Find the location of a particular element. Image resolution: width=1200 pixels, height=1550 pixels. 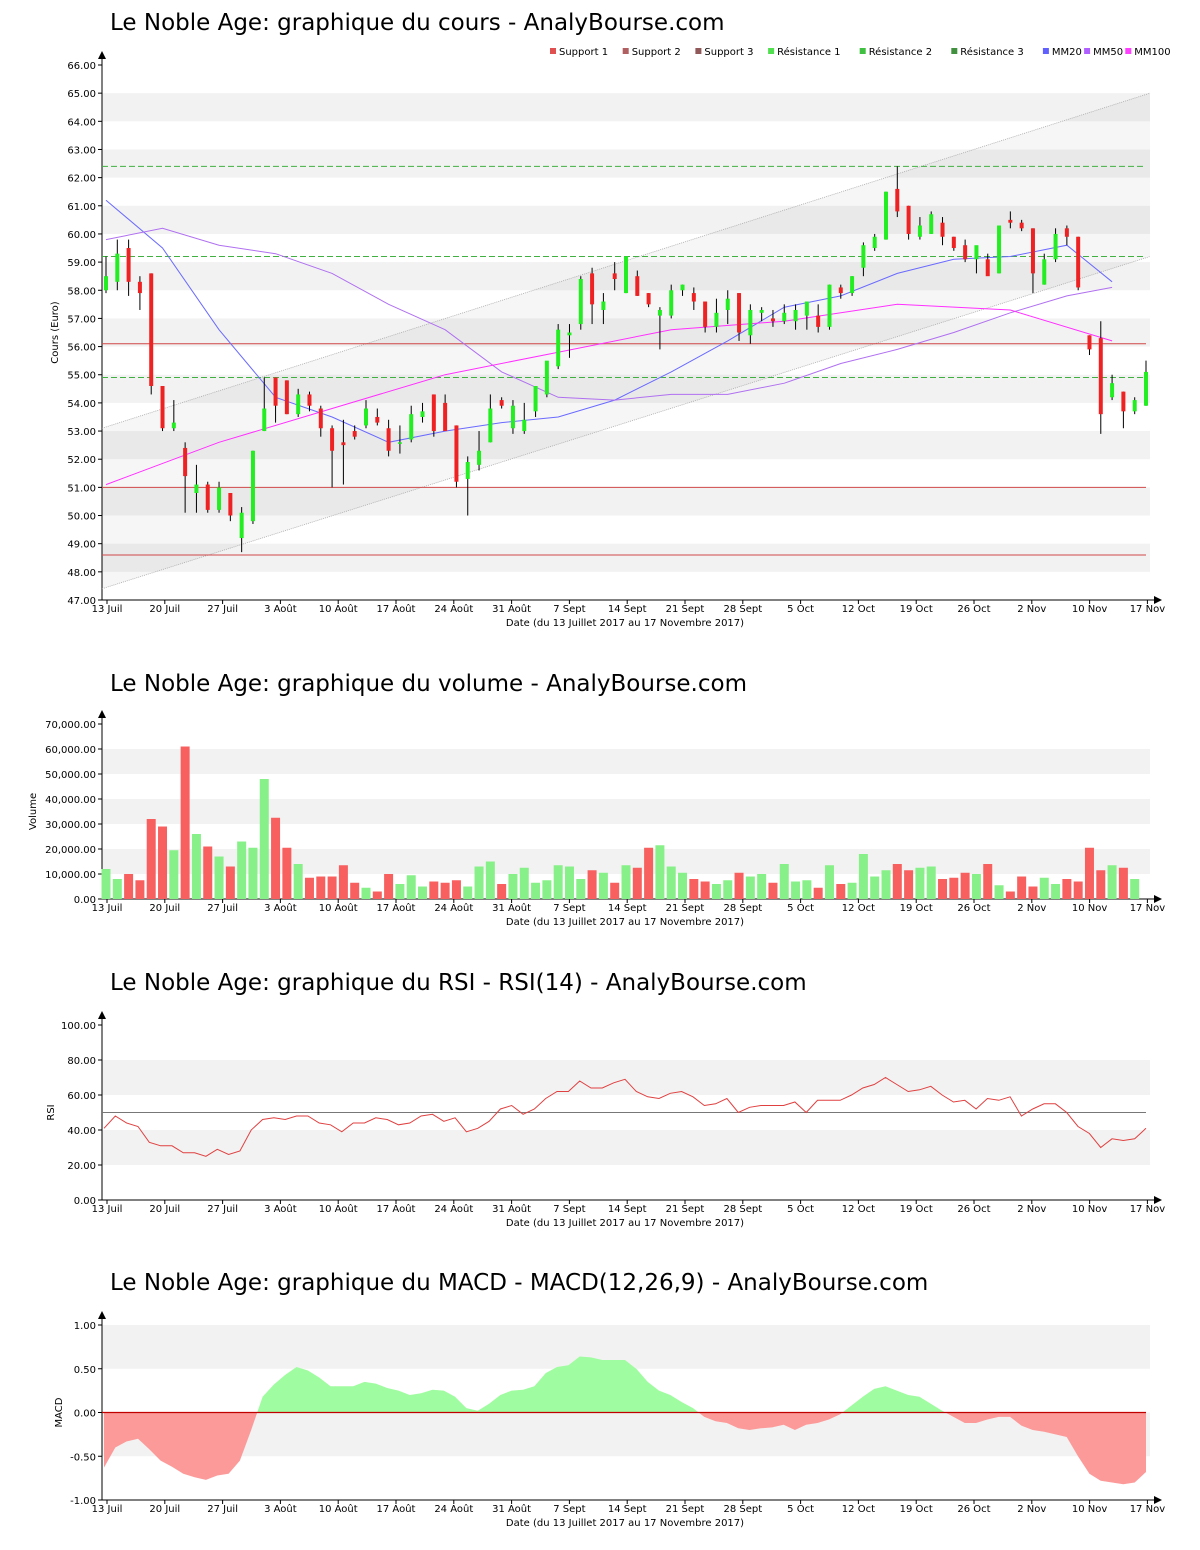

legend-label: MM50 is located at coordinates (1108, 52).